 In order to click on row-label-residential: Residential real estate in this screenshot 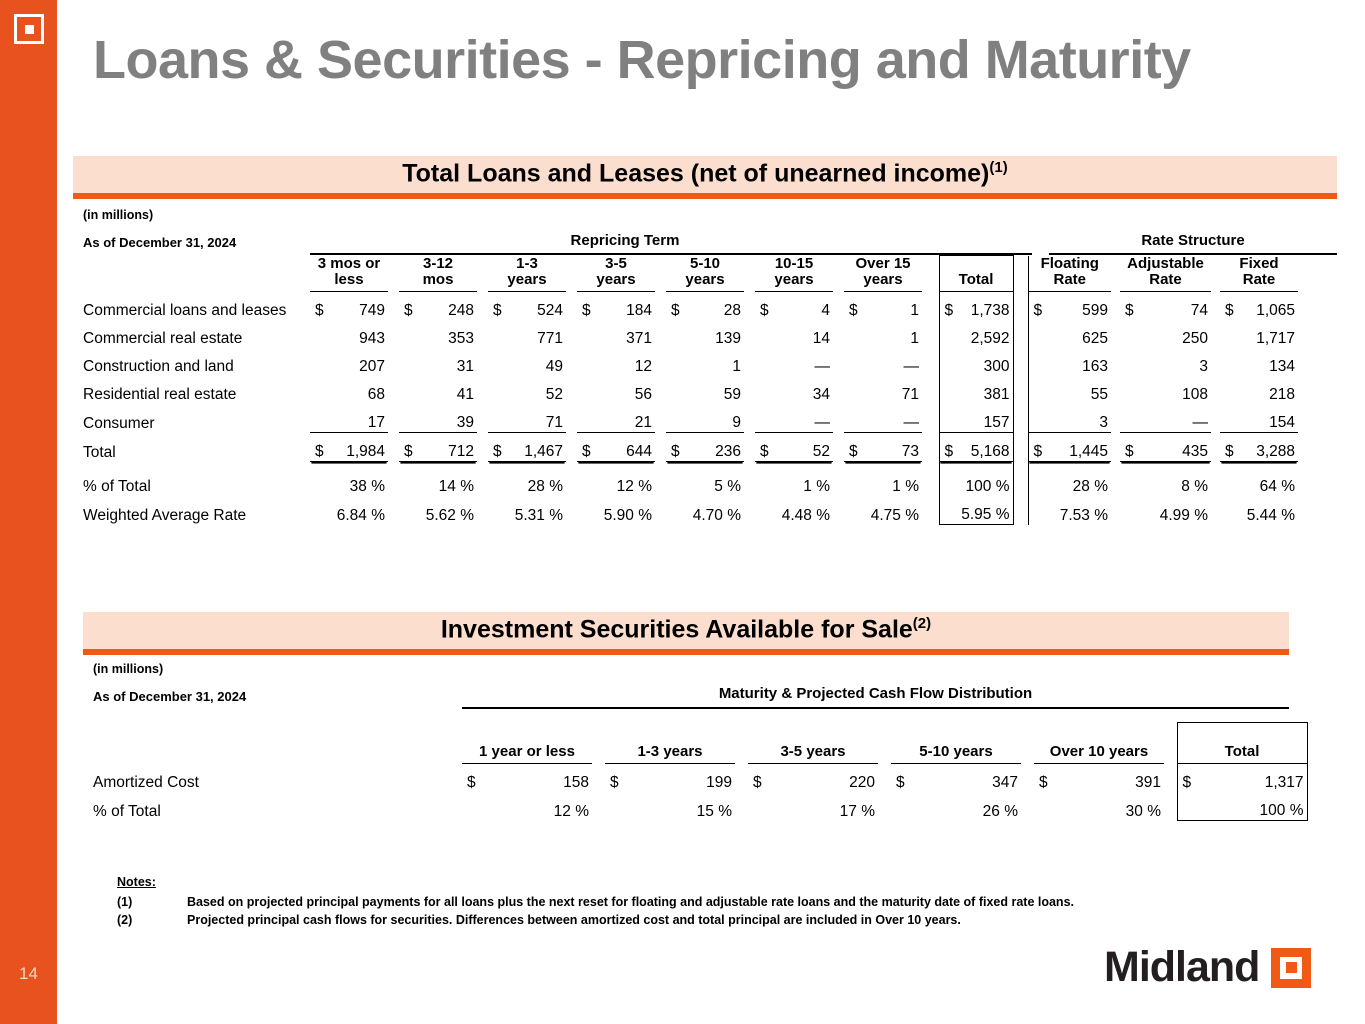, I will do `click(160, 395)`.